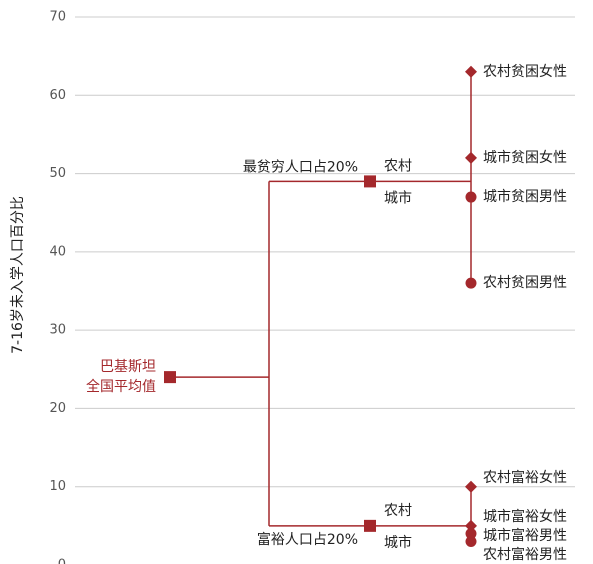 Image resolution: width=593 pixels, height=564 pixels. What do you see at coordinates (57, 17) in the screenshot?
I see `y-tick-label: 70` at bounding box center [57, 17].